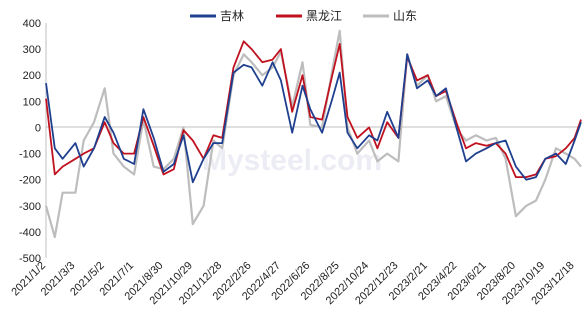  I want to click on legend: 吉林 黑龙江 山东, so click(303, 16).